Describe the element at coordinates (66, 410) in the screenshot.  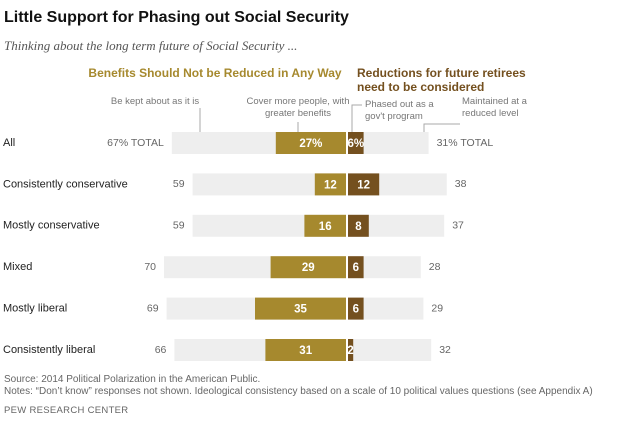
I see `credit: PEW RESEARCH CENTER` at that location.